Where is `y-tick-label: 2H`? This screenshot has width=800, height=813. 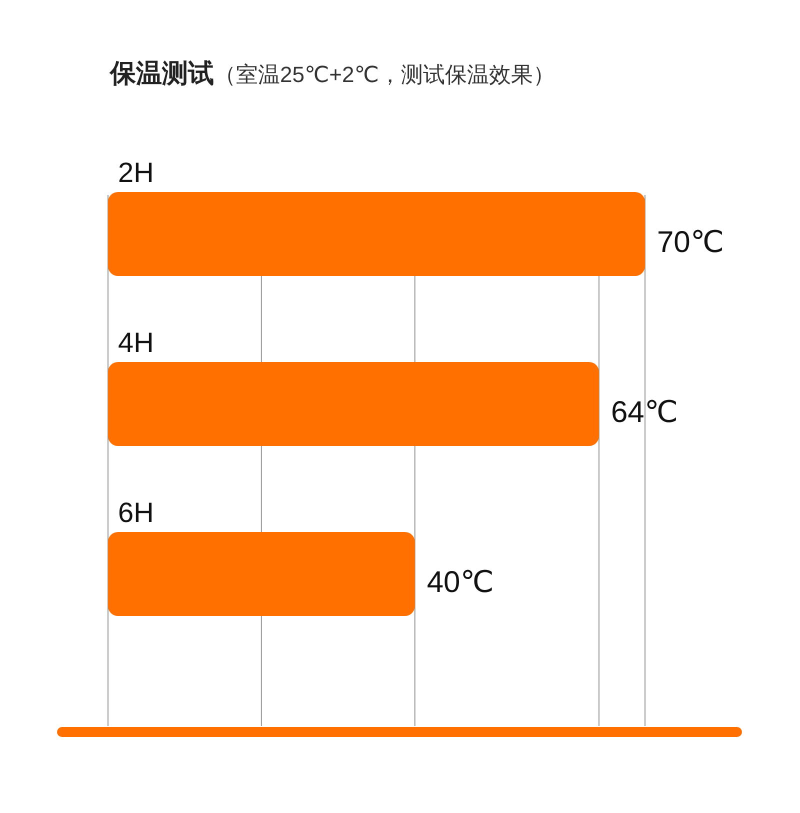 y-tick-label: 2H is located at coordinates (136, 172).